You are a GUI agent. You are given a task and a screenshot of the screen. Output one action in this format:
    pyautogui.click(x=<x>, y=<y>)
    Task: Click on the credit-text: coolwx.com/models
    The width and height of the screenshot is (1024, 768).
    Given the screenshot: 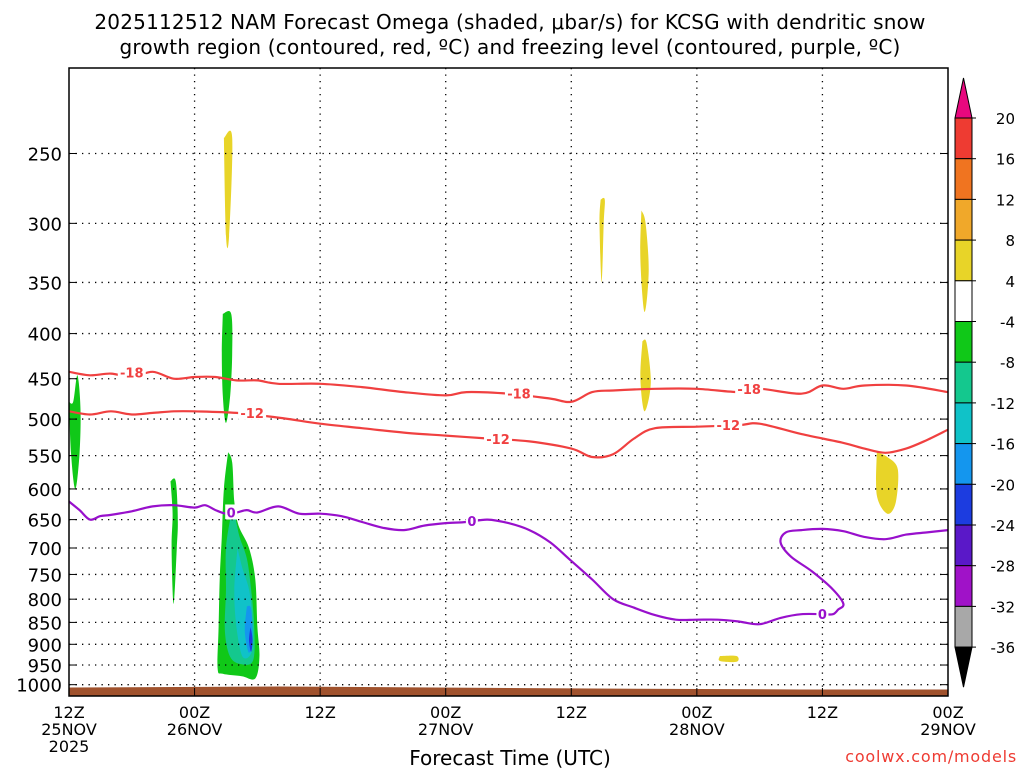 What is the action you would take?
    pyautogui.click(x=931, y=756)
    